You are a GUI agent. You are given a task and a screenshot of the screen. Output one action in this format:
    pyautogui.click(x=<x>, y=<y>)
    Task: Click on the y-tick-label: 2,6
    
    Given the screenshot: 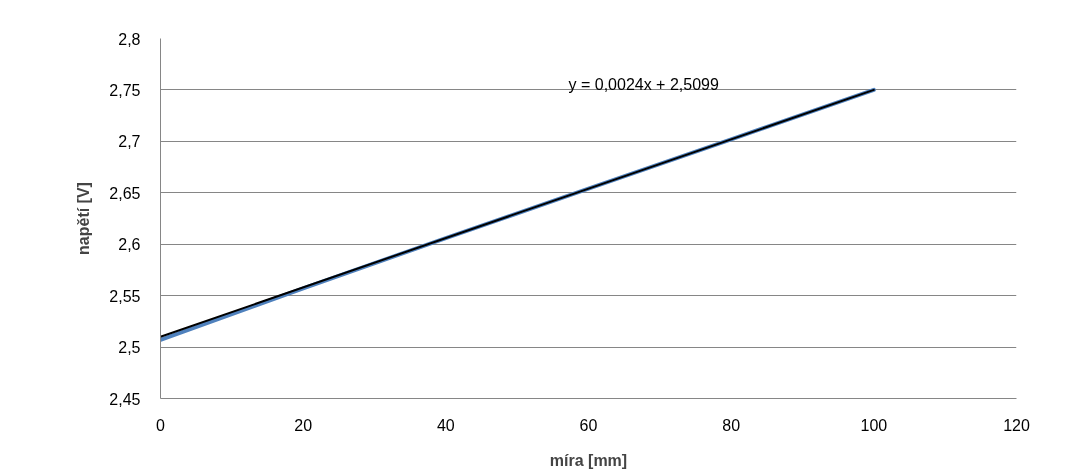 What is the action you would take?
    pyautogui.click(x=129, y=245)
    